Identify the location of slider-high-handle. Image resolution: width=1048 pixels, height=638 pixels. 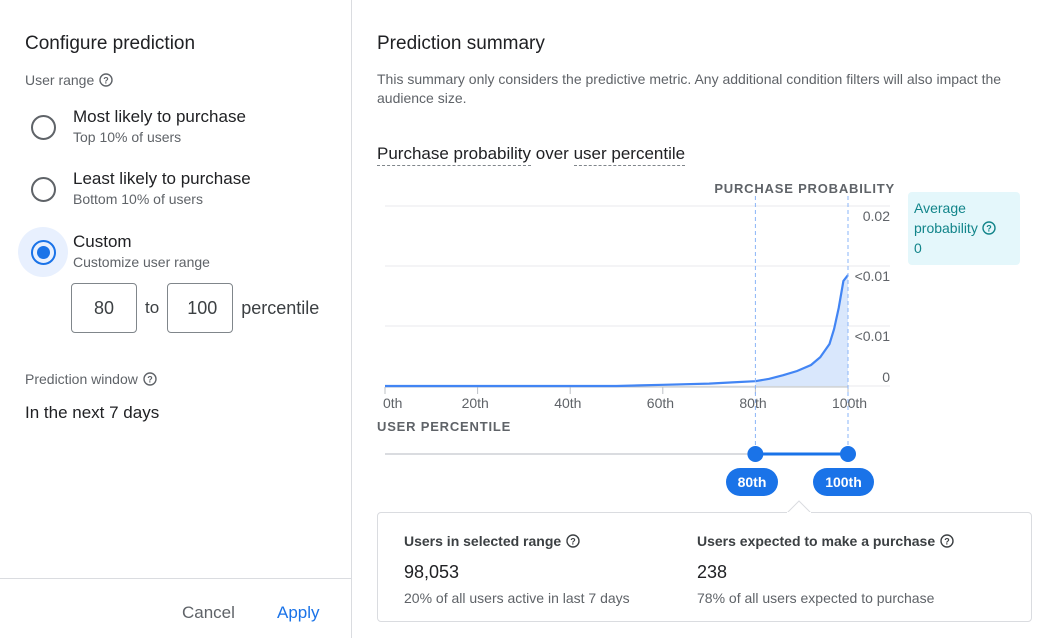
(848, 454).